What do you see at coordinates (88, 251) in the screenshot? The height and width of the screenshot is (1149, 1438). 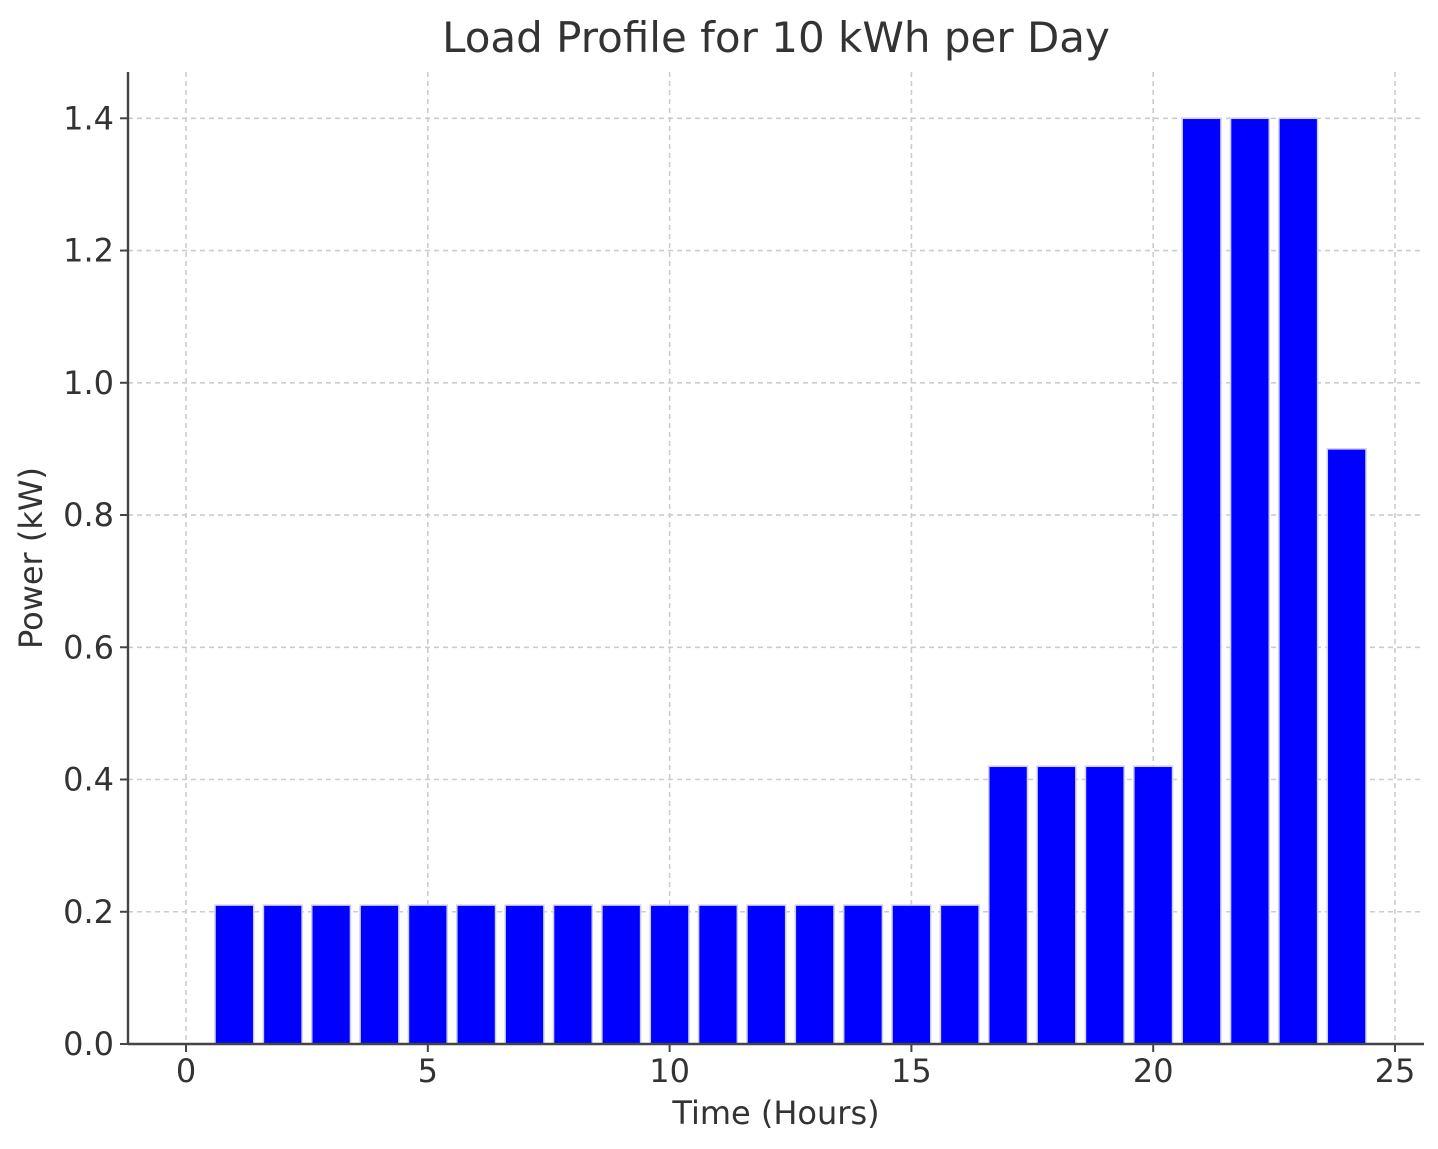 I see `y-tick-label: 1.2` at bounding box center [88, 251].